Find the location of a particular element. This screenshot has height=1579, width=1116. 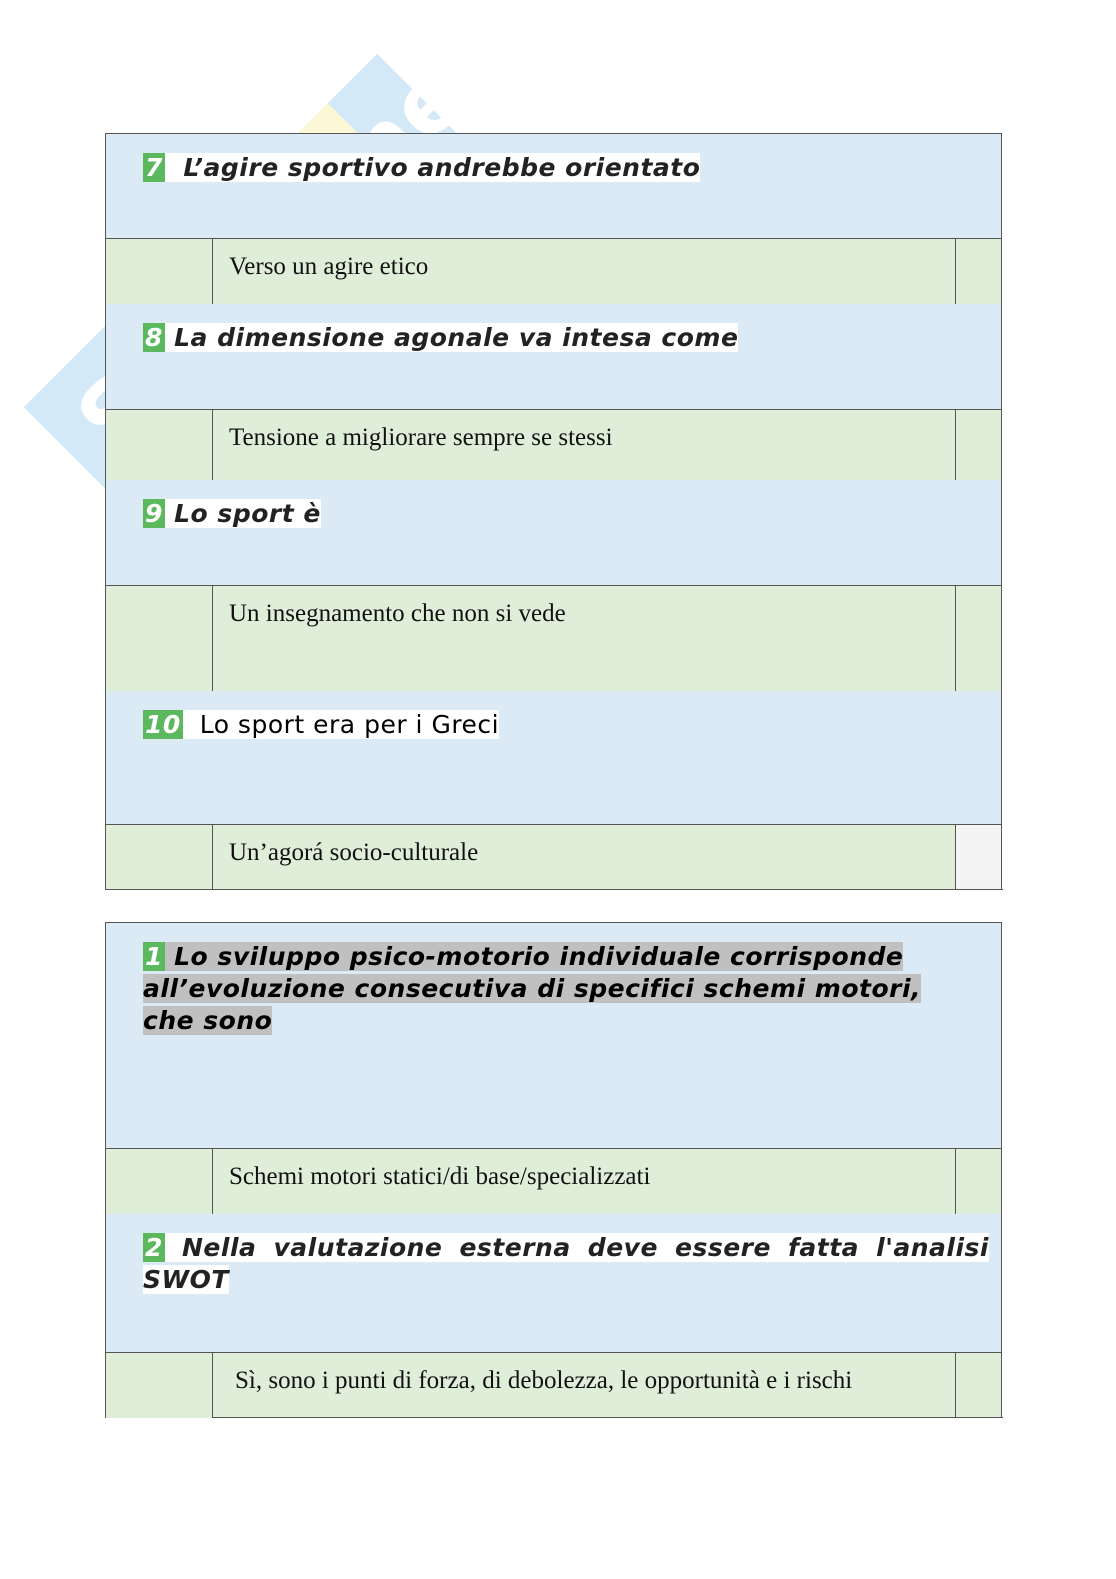

question-text: L’agire sportivo andrebbe orientato is located at coordinates (442, 167).